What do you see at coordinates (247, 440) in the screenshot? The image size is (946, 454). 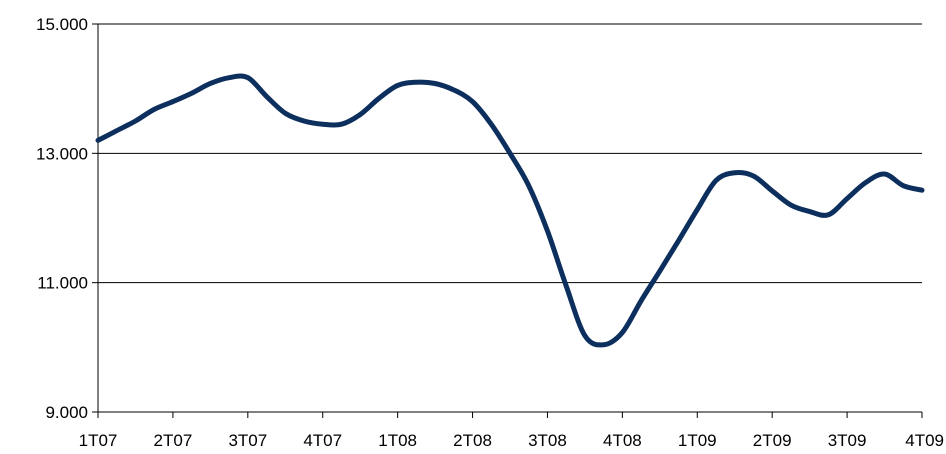 I see `x-tick-label: 3T07` at bounding box center [247, 440].